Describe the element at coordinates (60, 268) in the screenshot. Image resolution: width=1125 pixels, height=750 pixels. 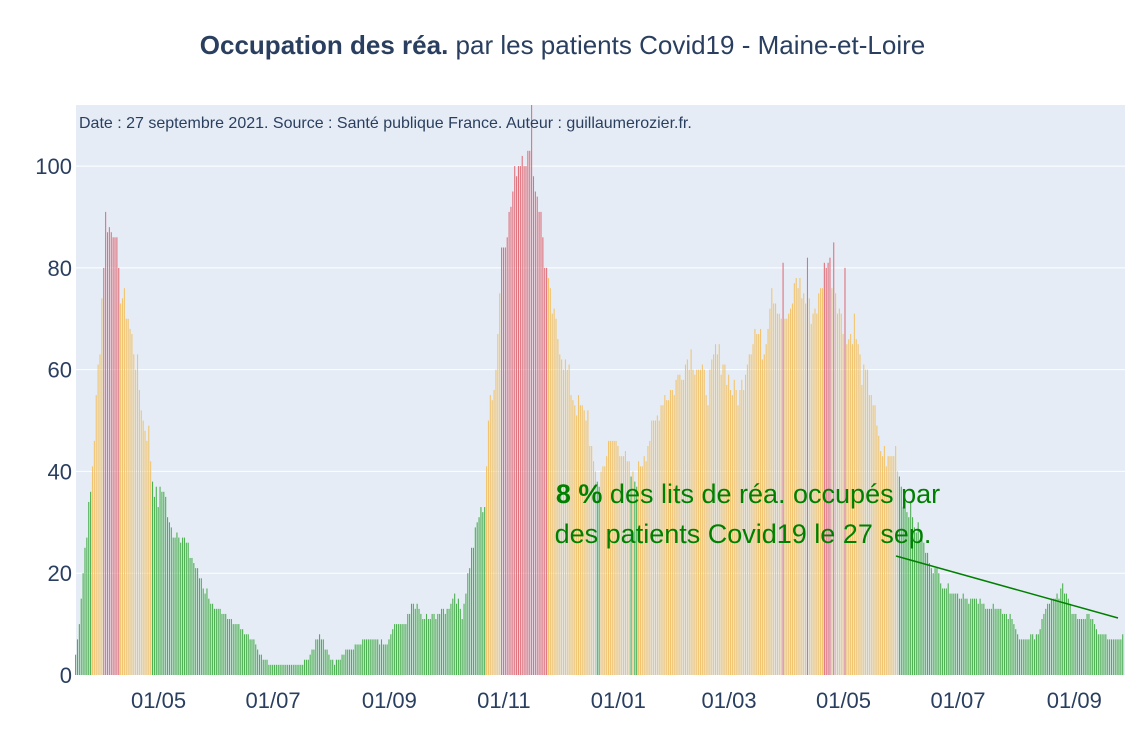
I see `y-tick-label: 80` at that location.